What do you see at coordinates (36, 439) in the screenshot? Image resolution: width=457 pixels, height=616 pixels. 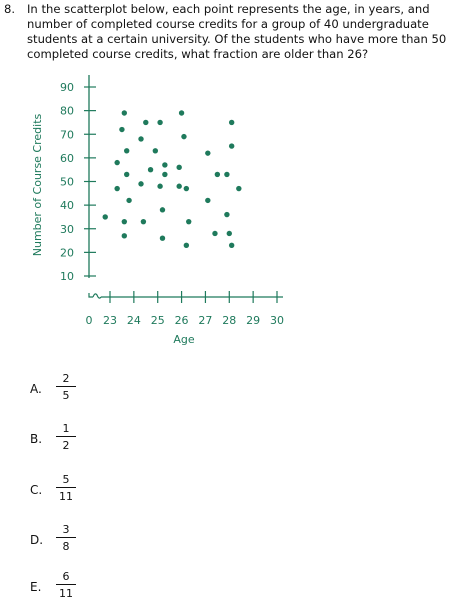 I see `choice-letter: B.` at bounding box center [36, 439].